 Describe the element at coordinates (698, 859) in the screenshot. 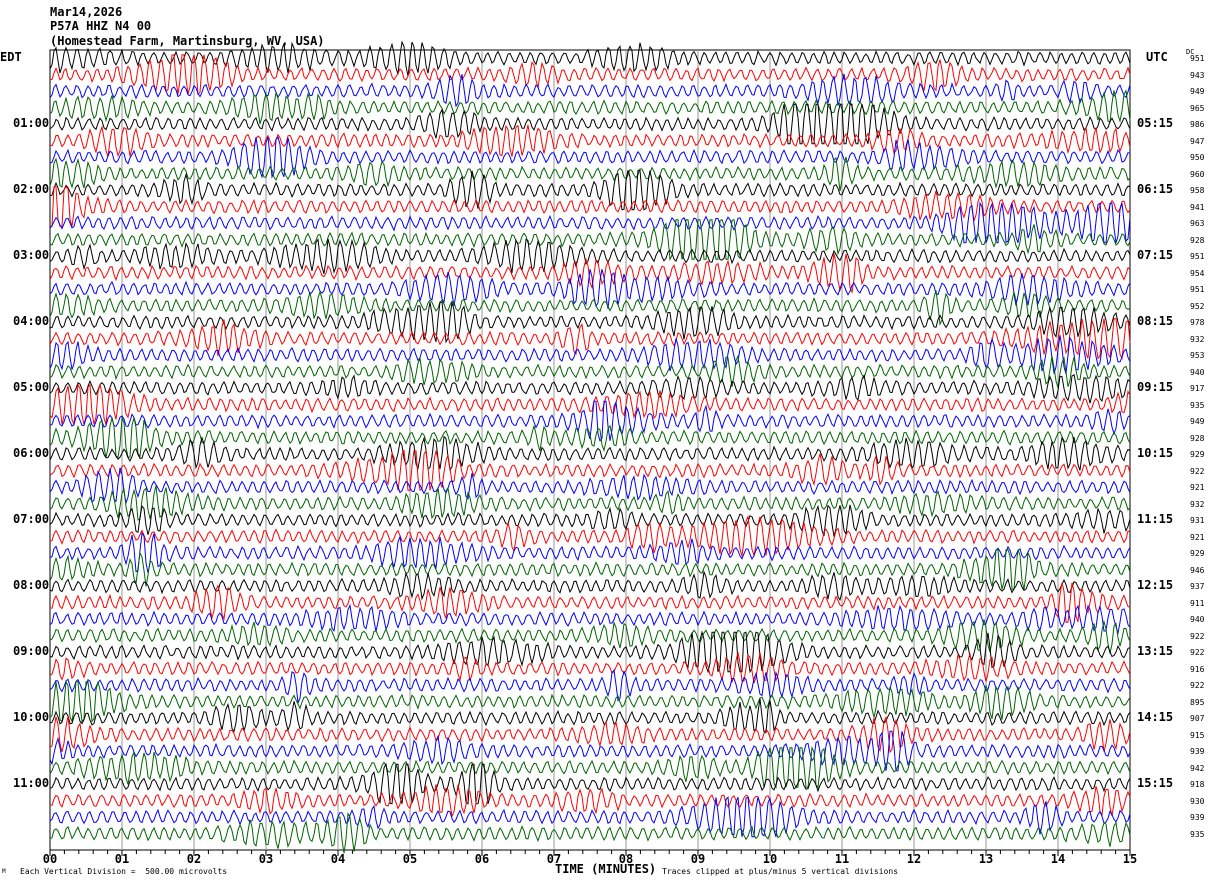

I see `x-tick-label: 09` at that location.